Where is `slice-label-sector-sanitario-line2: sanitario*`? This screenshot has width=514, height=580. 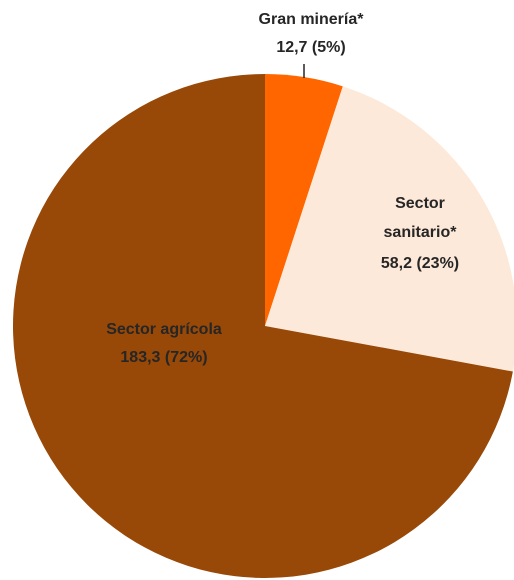 slice-label-sector-sanitario-line2: sanitario* is located at coordinates (421, 232).